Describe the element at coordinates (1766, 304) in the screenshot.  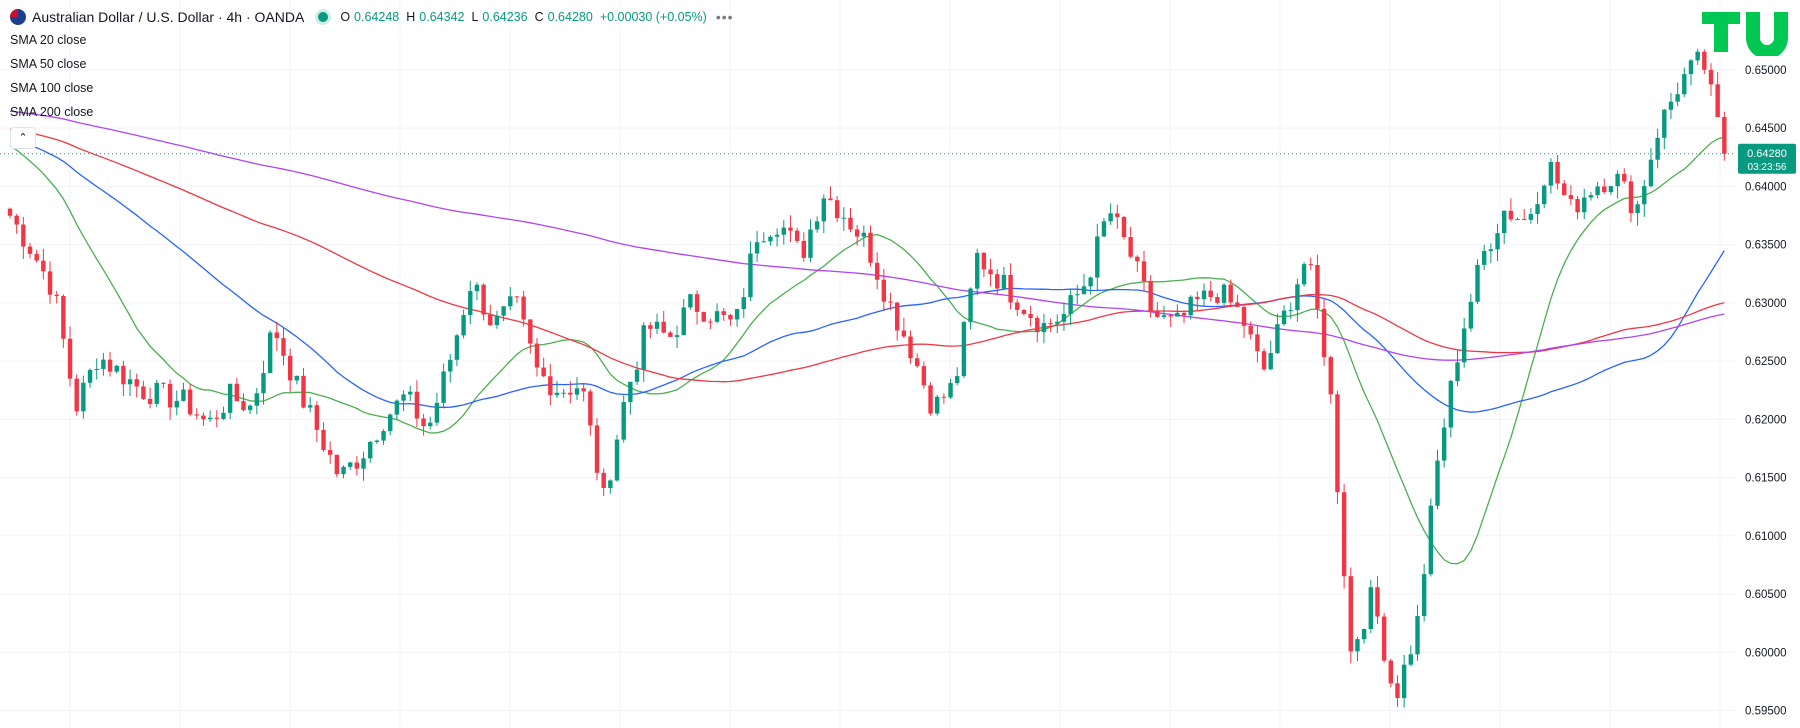
I see `price-tick-label: 0.63000` at that location.